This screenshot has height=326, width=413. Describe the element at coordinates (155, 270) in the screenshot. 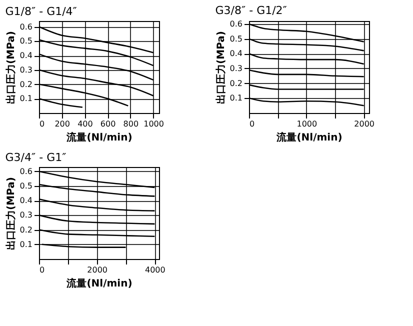

I see `x-tick-label: 4000` at that location.